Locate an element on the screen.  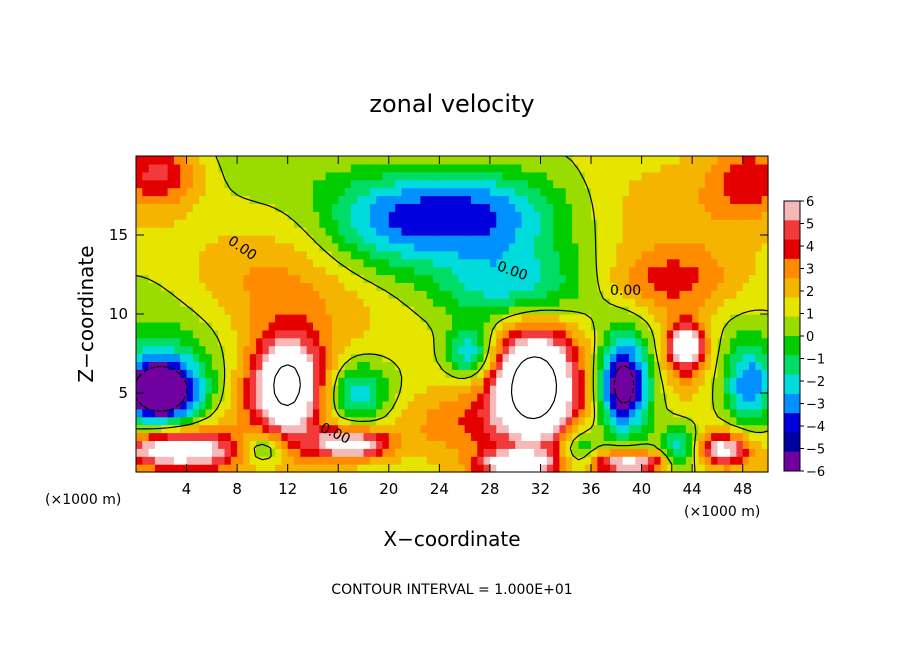
colorbar-swatch is located at coordinates (792, 326).